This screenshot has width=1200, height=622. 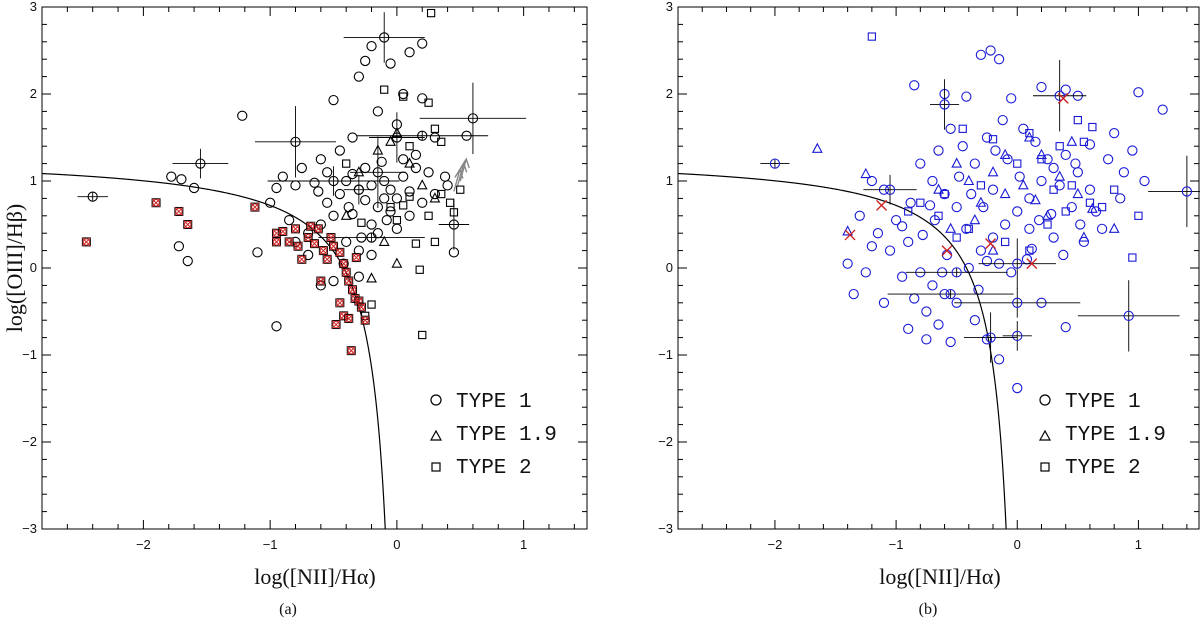 What do you see at coordinates (29, 441) in the screenshot?
I see `y-tick-label: −2` at bounding box center [29, 441].